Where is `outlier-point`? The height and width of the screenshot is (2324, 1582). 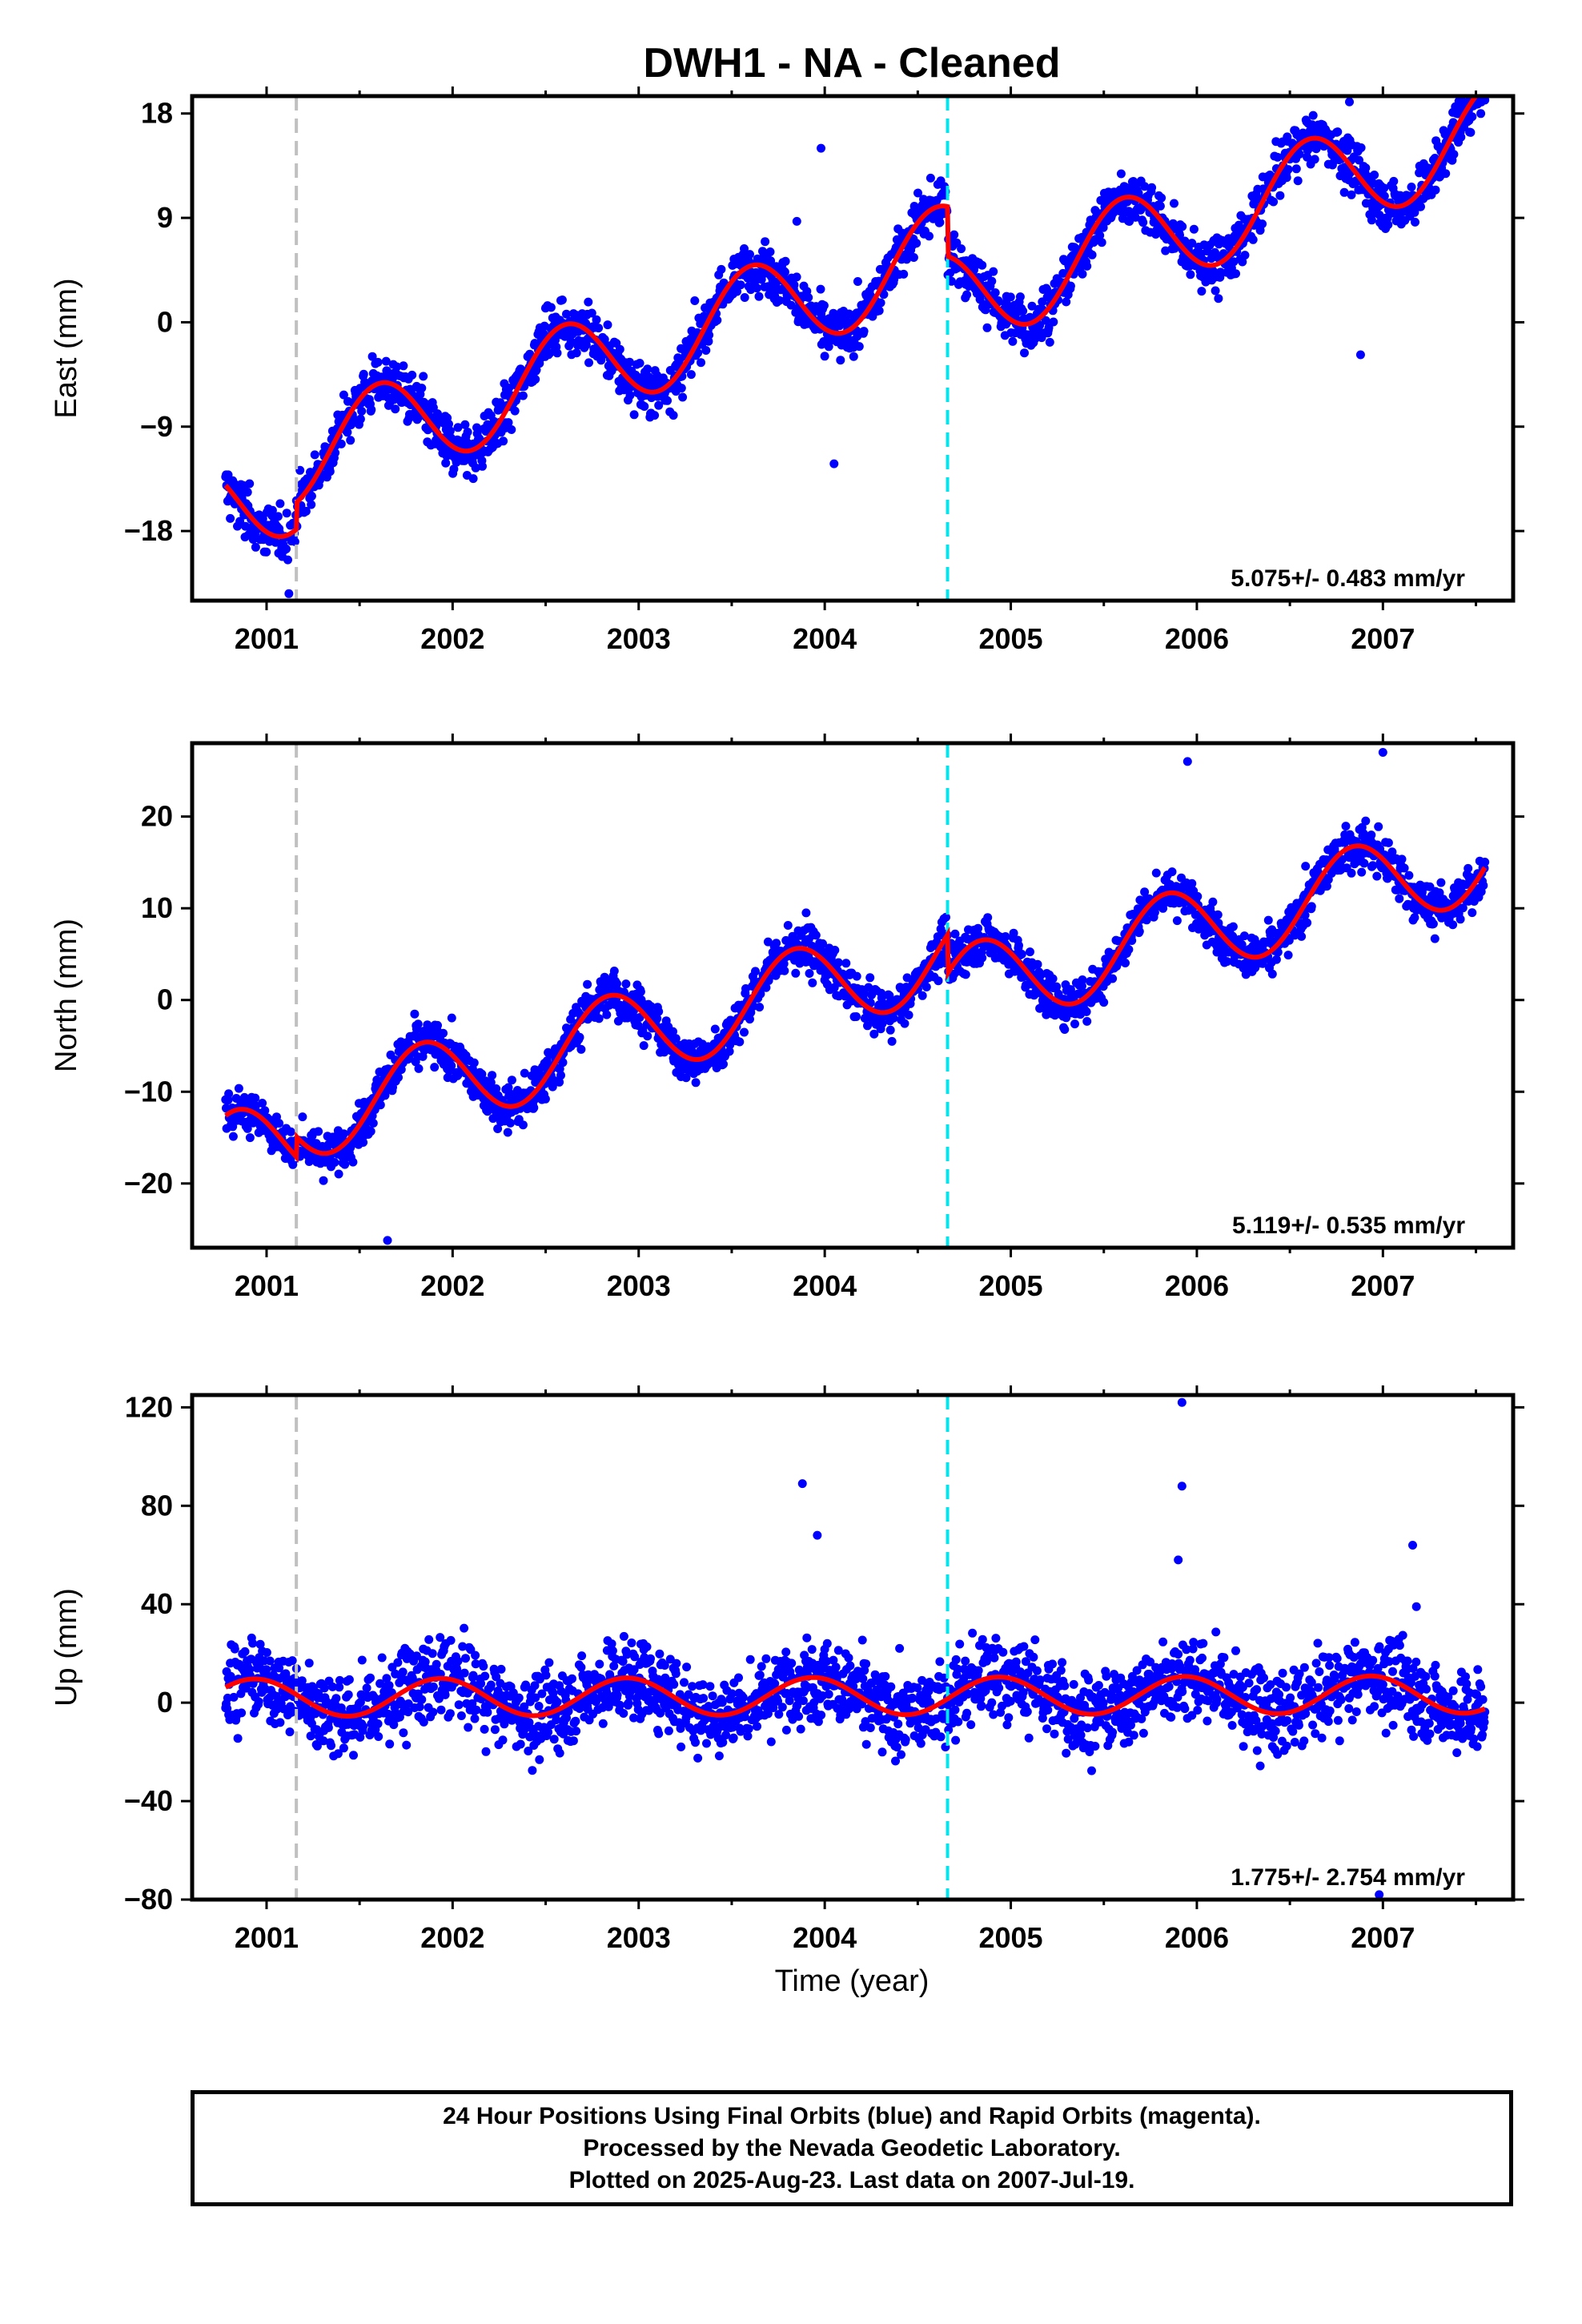
outlier-point is located at coordinates (388, 1240).